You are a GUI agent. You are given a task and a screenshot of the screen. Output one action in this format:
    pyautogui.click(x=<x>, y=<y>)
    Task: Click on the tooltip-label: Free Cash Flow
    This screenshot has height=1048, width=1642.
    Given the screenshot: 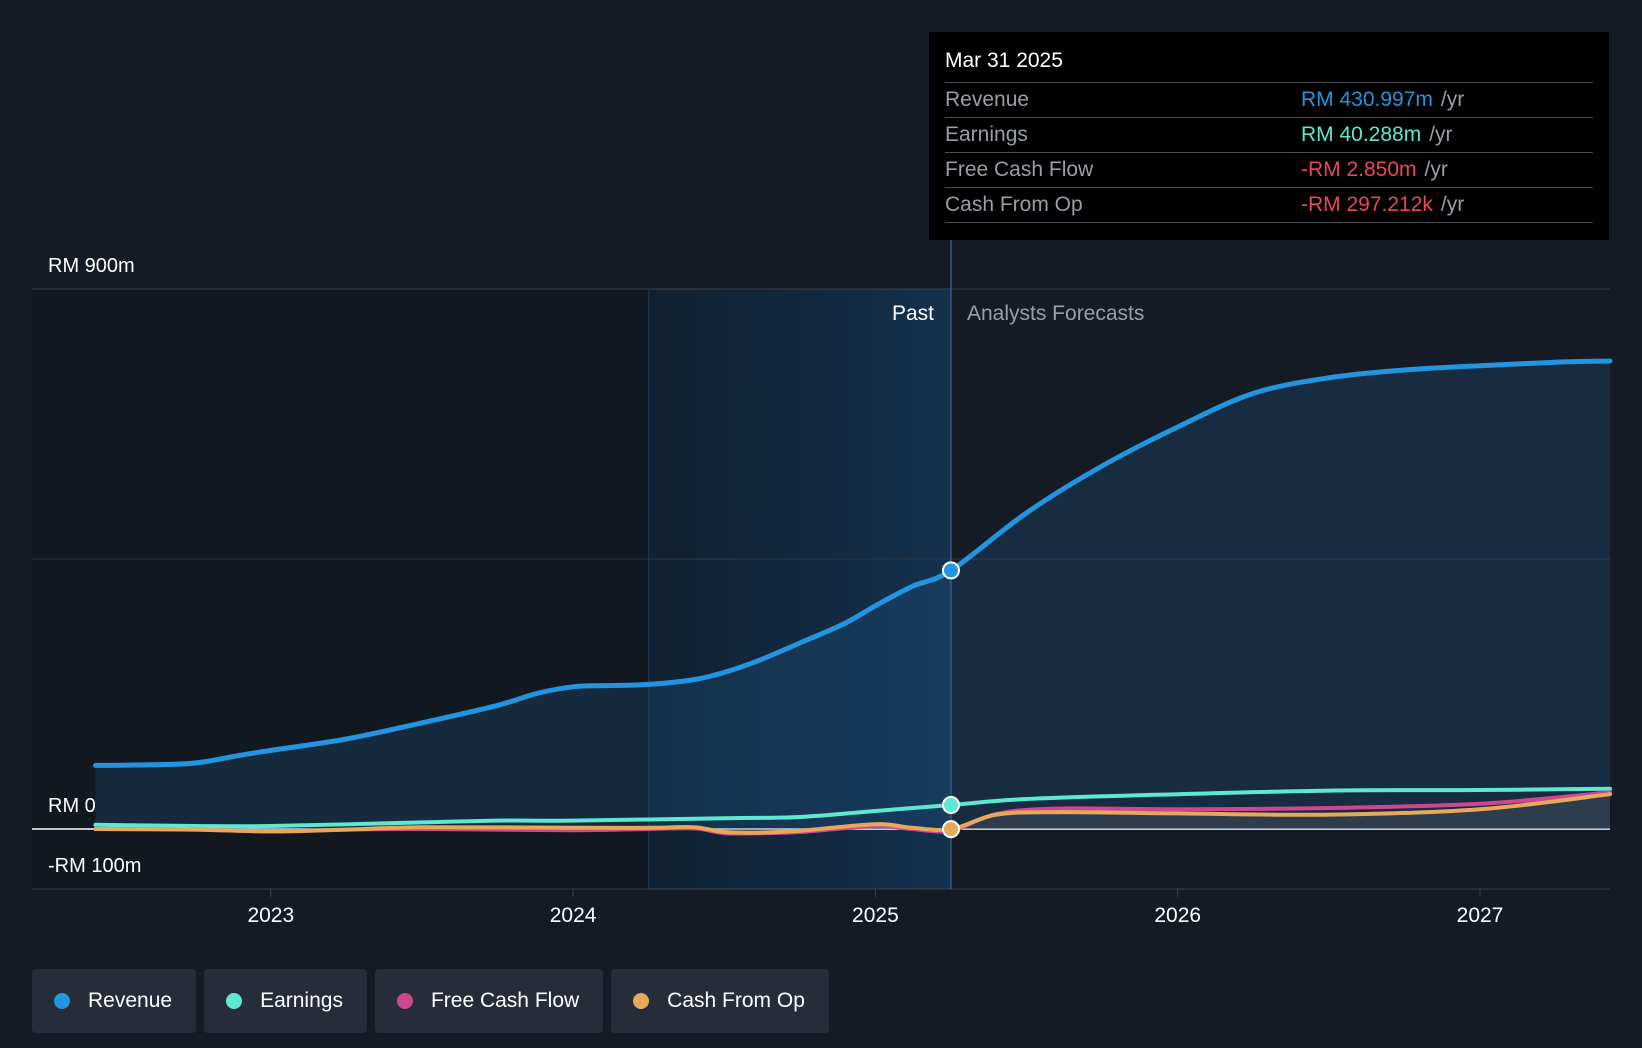 What is the action you would take?
    pyautogui.click(x=1019, y=169)
    